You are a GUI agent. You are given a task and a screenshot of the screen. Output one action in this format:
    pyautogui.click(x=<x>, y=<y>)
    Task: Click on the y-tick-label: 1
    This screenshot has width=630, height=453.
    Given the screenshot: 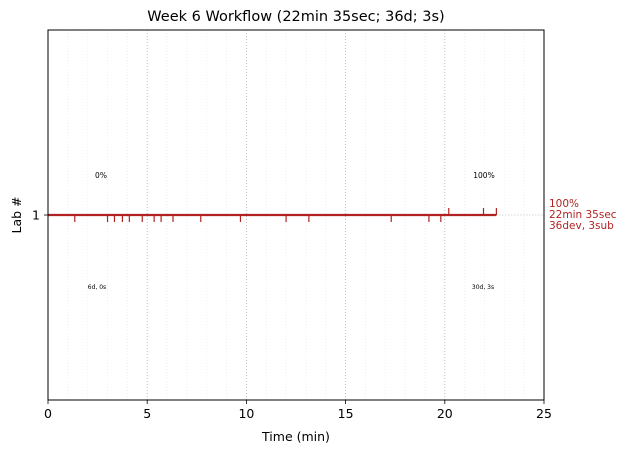 What is the action you would take?
    pyautogui.click(x=36, y=215)
    